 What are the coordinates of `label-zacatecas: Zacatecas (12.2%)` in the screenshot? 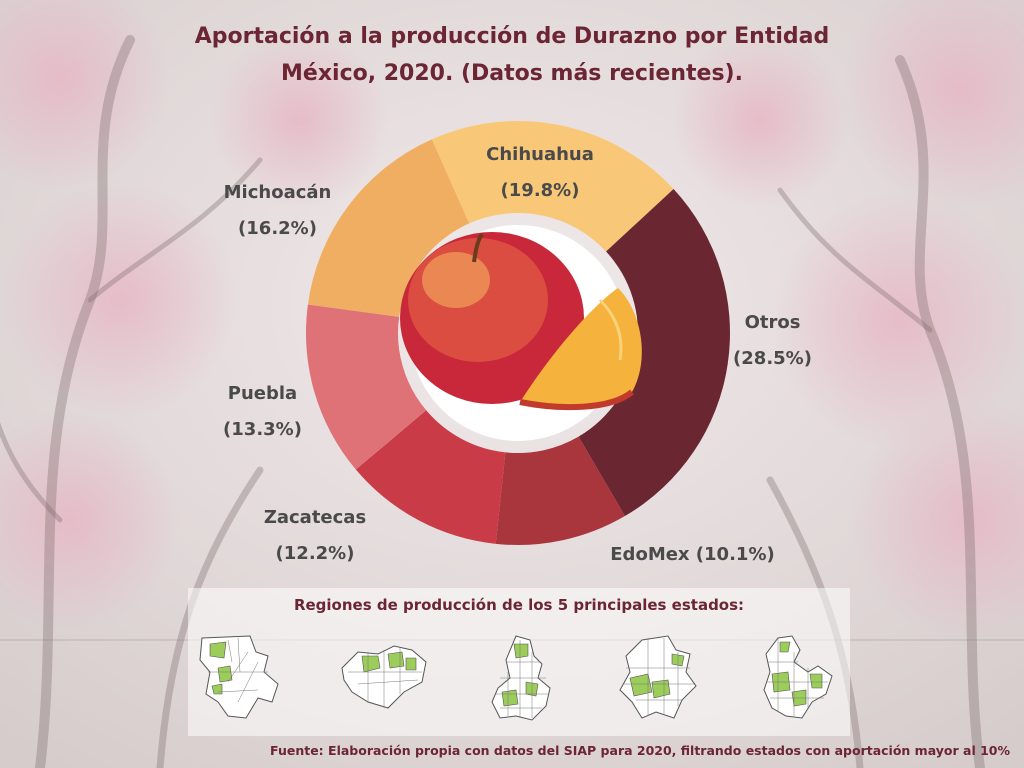 It's located at (315, 536).